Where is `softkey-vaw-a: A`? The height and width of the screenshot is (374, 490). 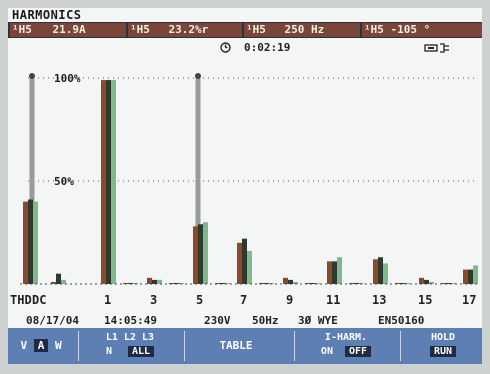 softkey-vaw-a: A is located at coordinates (41, 345).